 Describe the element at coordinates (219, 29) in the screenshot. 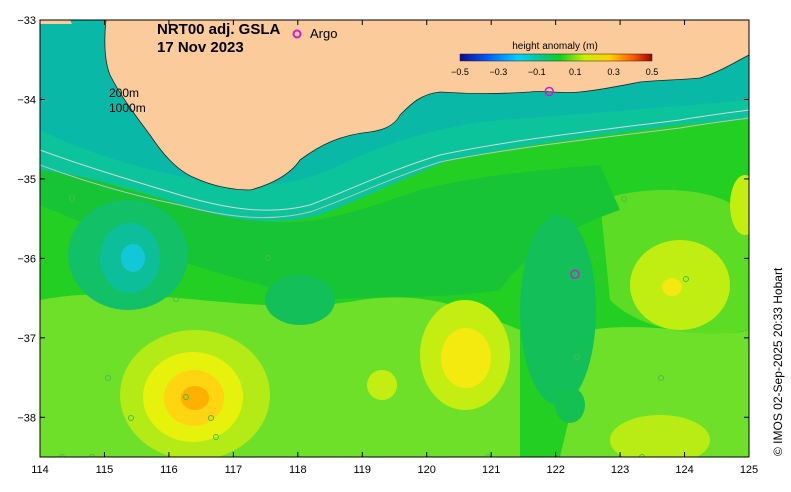

I see `map-title-line1: NRT00 adj. GSLA` at that location.